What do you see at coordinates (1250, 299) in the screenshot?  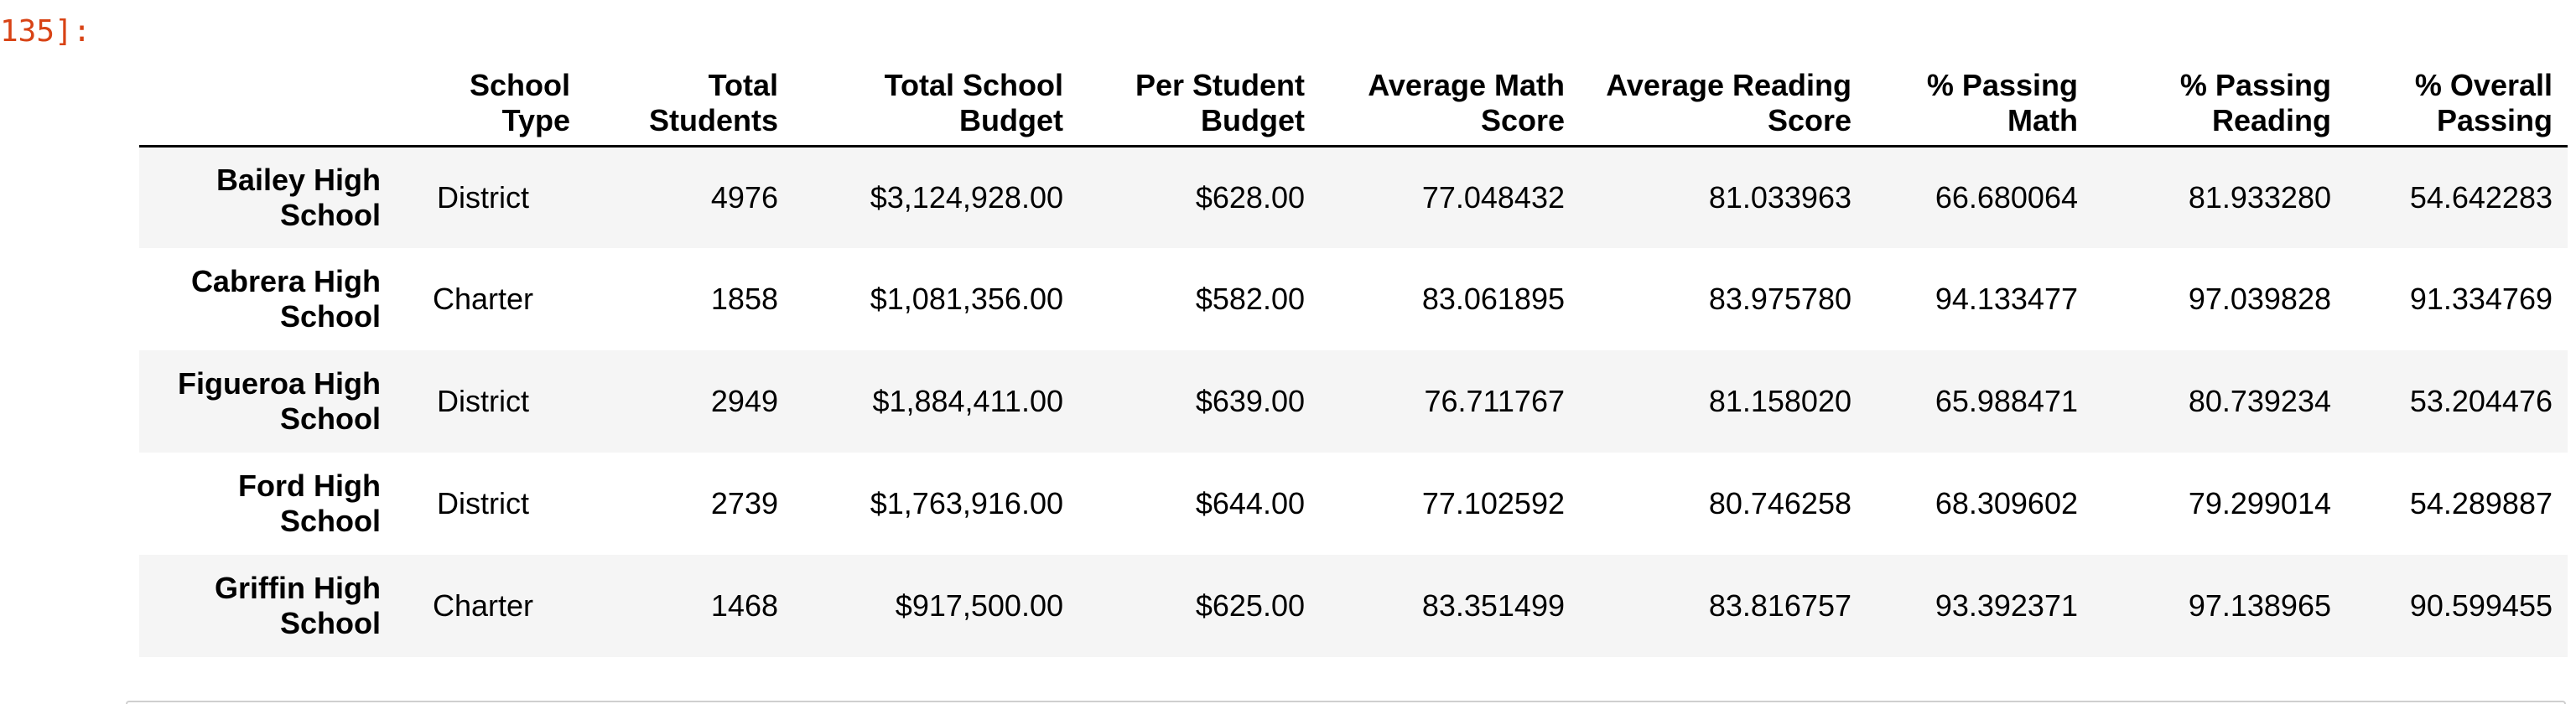 I see `cell-per-student-budget: $582.00` at bounding box center [1250, 299].